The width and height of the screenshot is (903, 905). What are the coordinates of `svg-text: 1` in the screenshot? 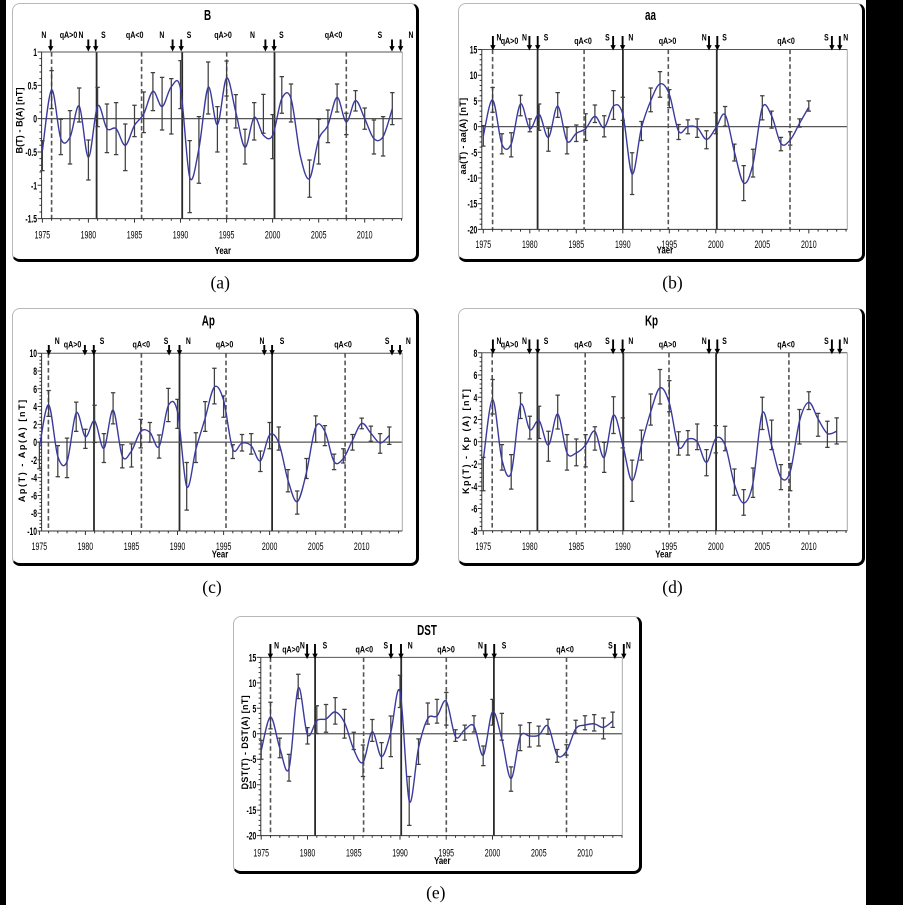 It's located at (35, 52).